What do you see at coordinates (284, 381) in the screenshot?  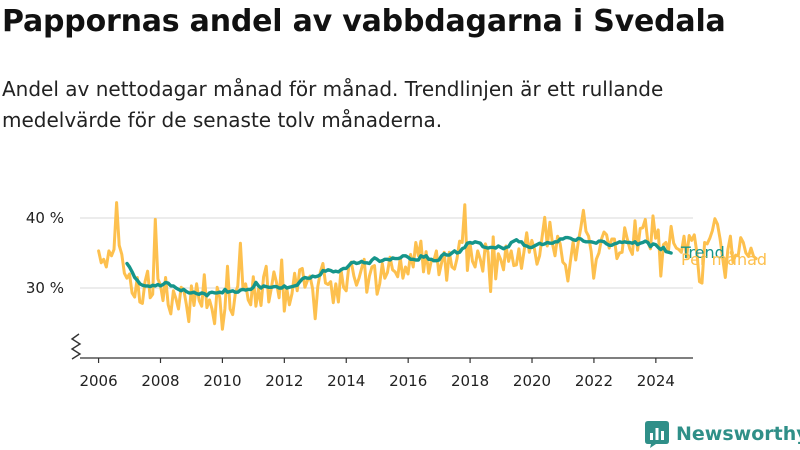 I see `x-tick-label: 2012` at bounding box center [284, 381].